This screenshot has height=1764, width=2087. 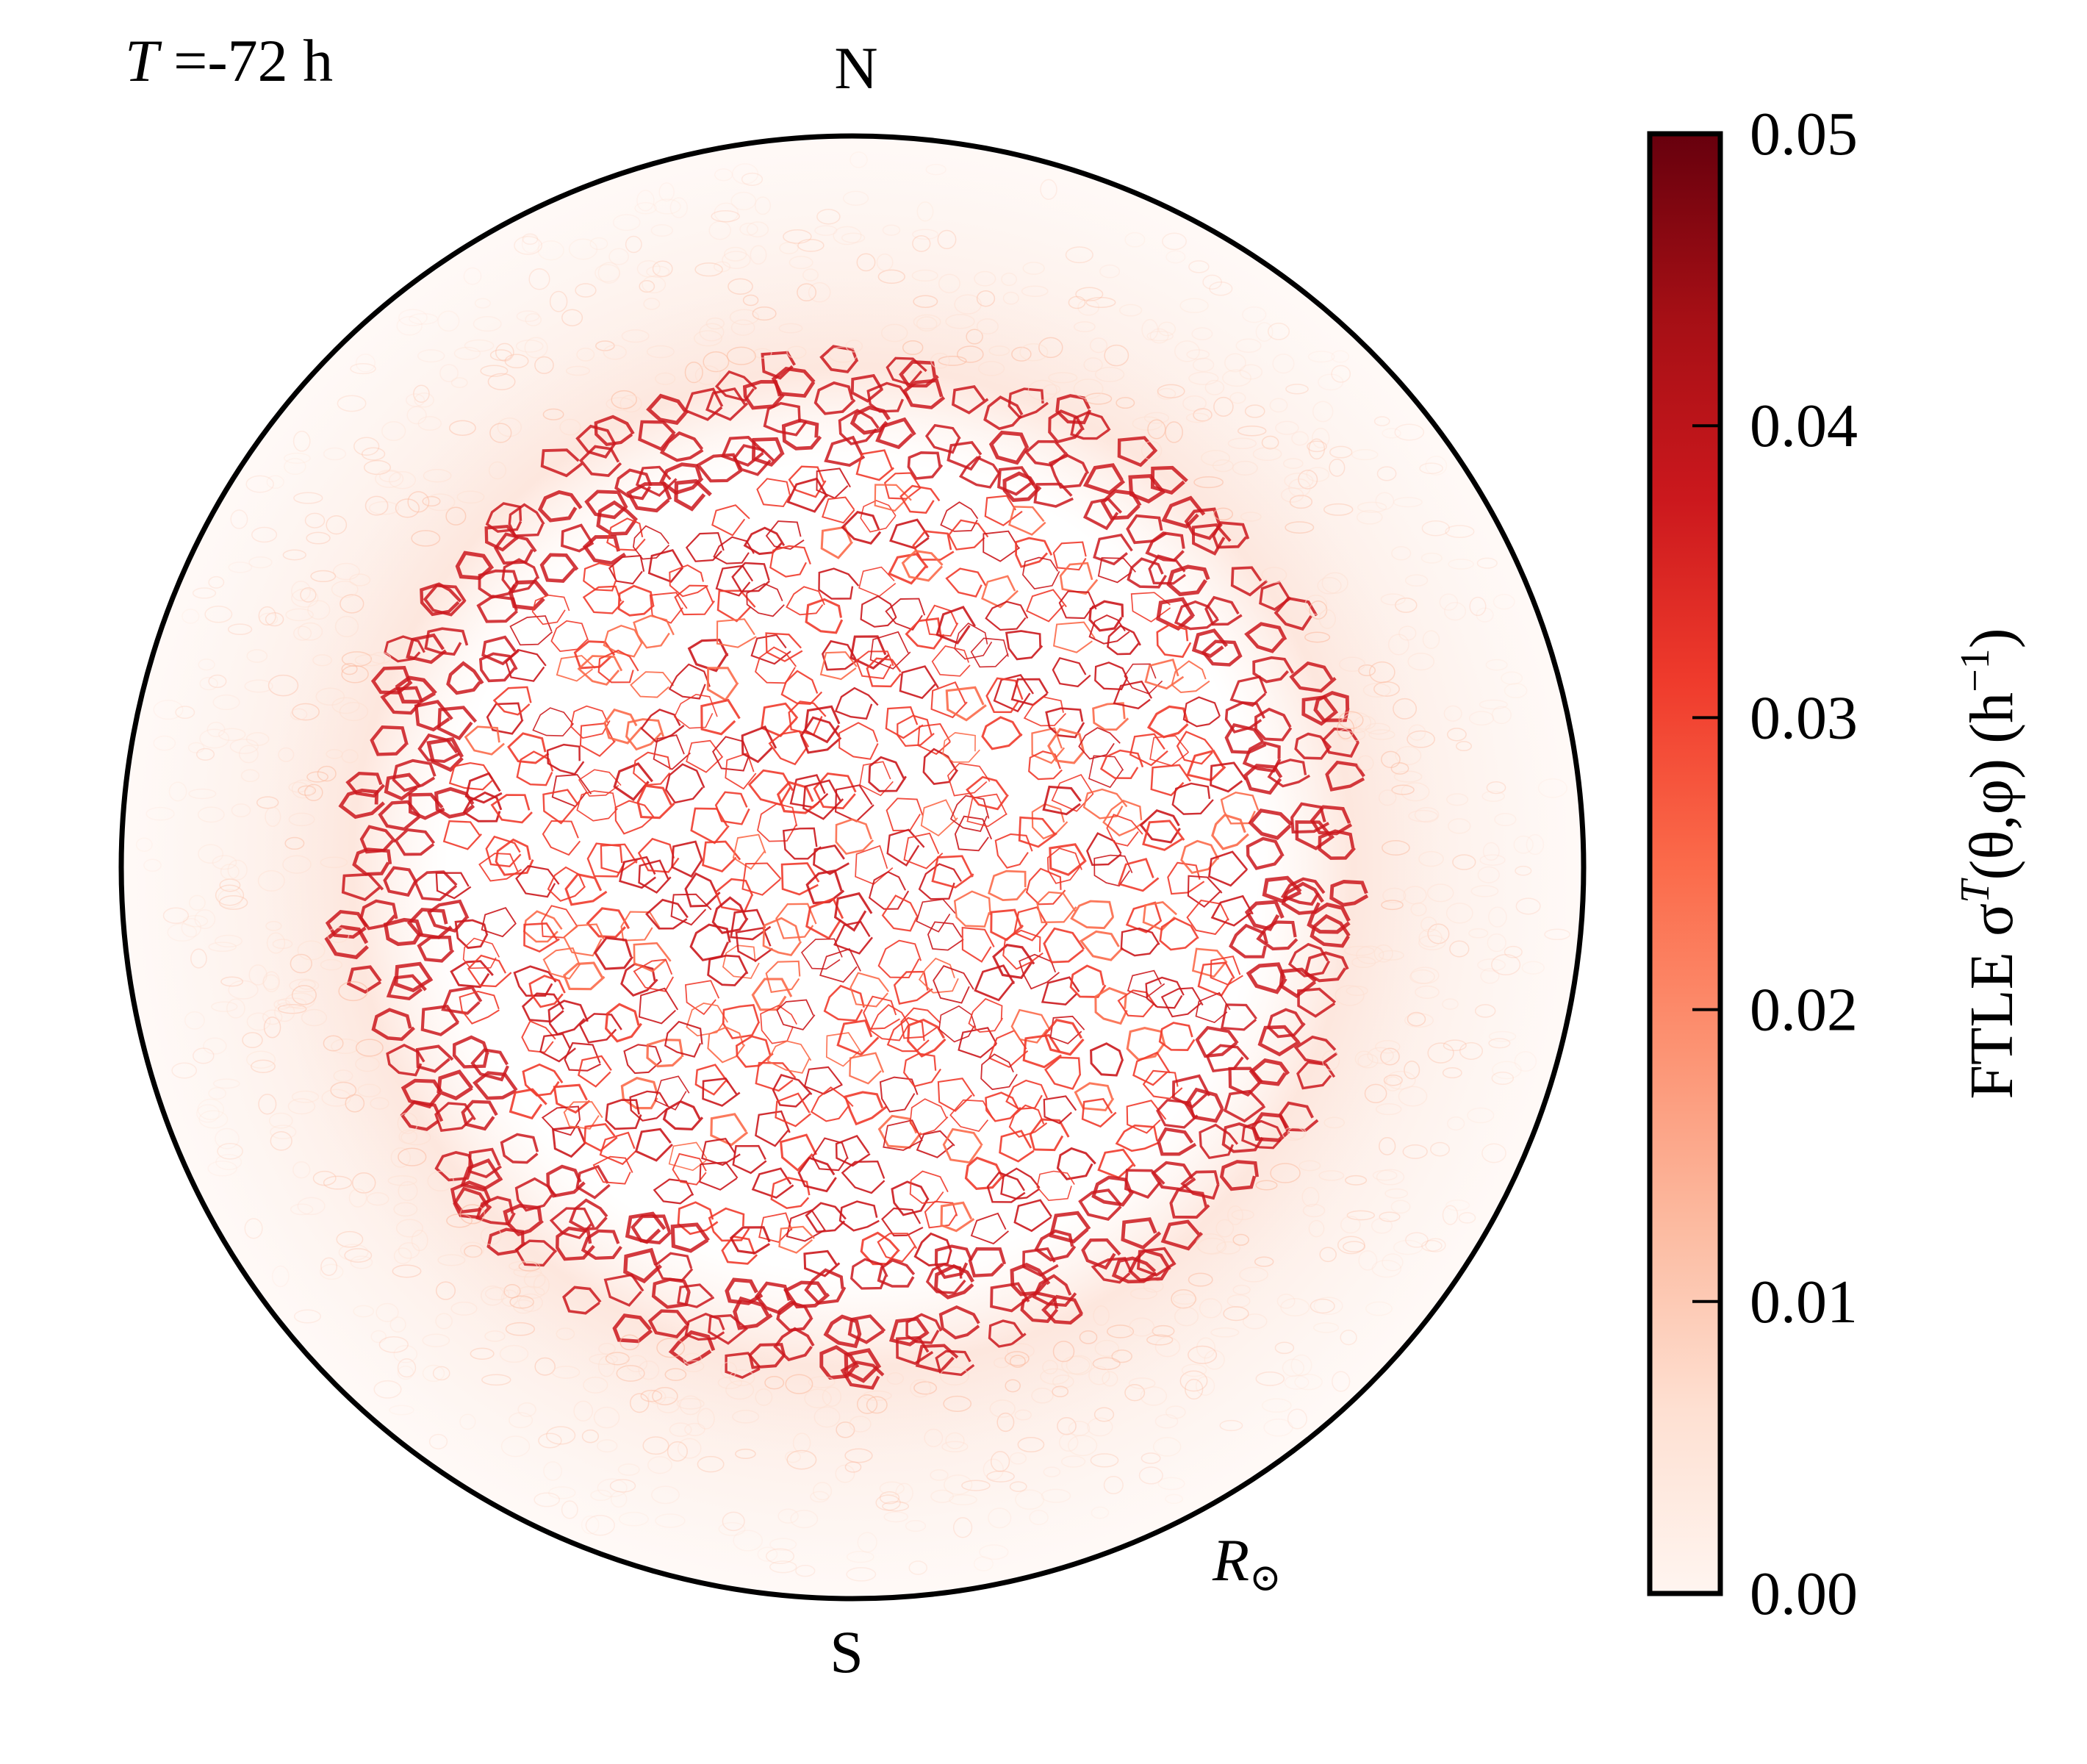 I want to click on radius-label: R⊙, so click(x=1247, y=1563).